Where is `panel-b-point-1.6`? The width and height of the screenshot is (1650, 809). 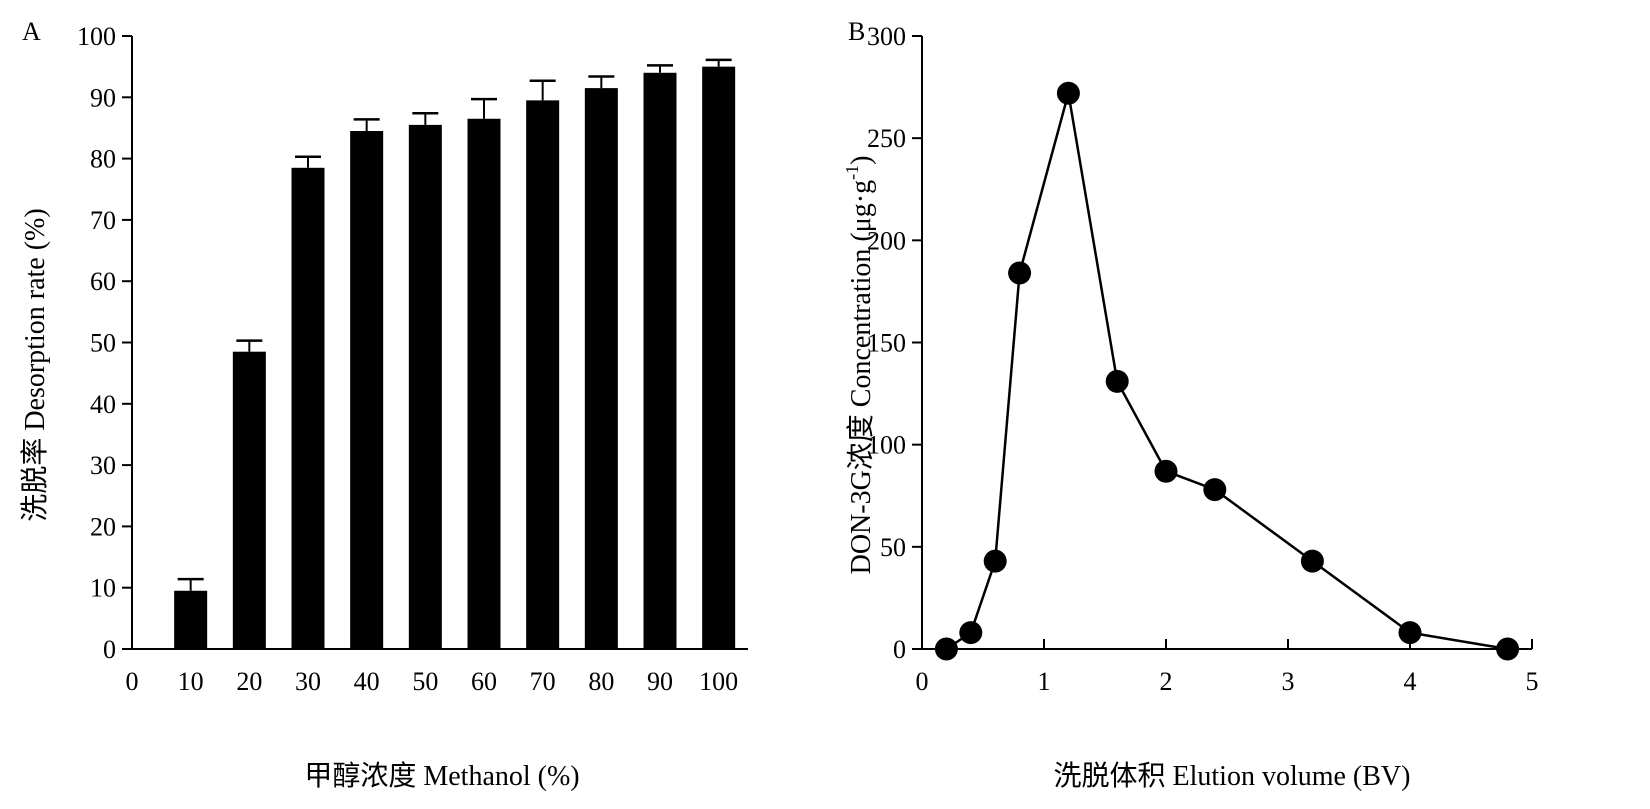
panel-b-point-1.6 is located at coordinates (1117, 381).